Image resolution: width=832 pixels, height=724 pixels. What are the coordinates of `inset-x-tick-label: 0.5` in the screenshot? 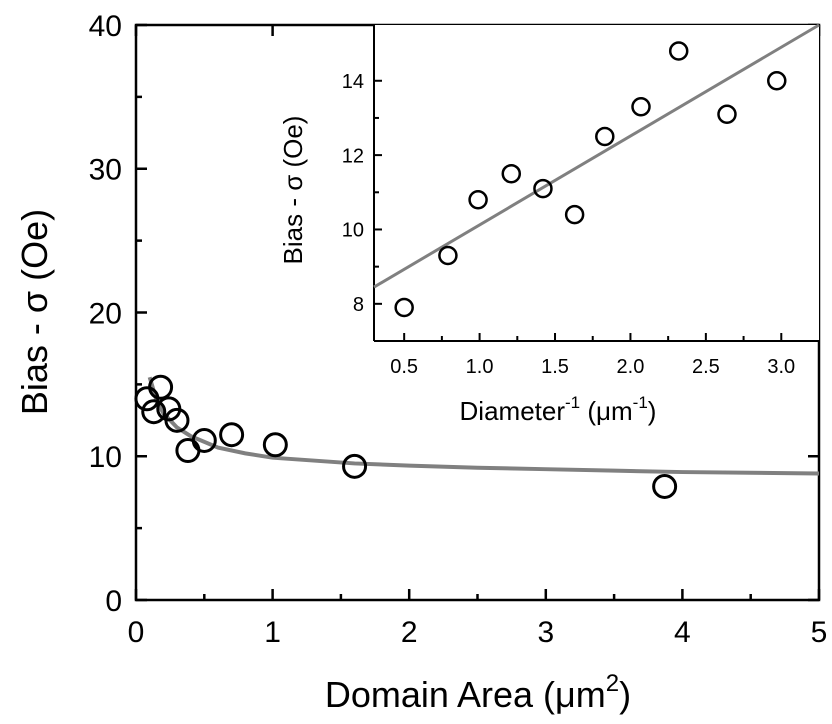 It's located at (404, 367).